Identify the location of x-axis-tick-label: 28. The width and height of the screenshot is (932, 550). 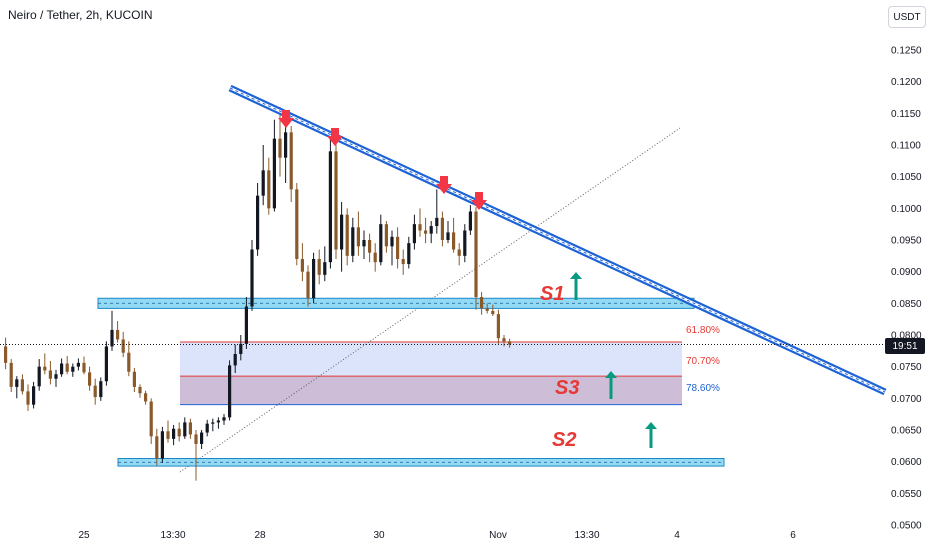
(260, 535).